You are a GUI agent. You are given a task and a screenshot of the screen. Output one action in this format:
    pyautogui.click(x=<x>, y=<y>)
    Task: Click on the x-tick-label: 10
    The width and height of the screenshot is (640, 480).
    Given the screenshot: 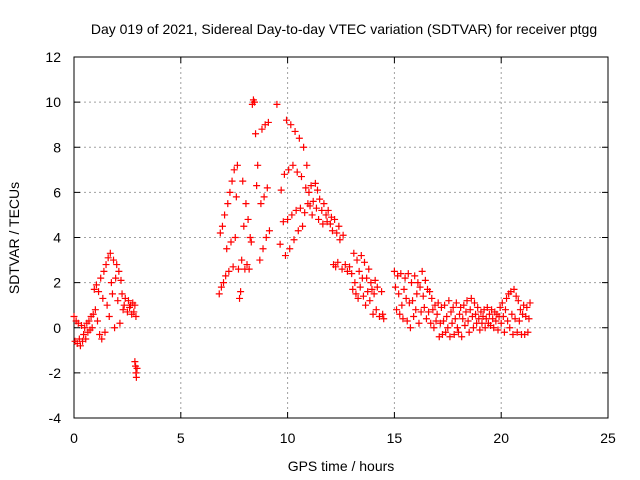 What is the action you would take?
    pyautogui.click(x=288, y=438)
    